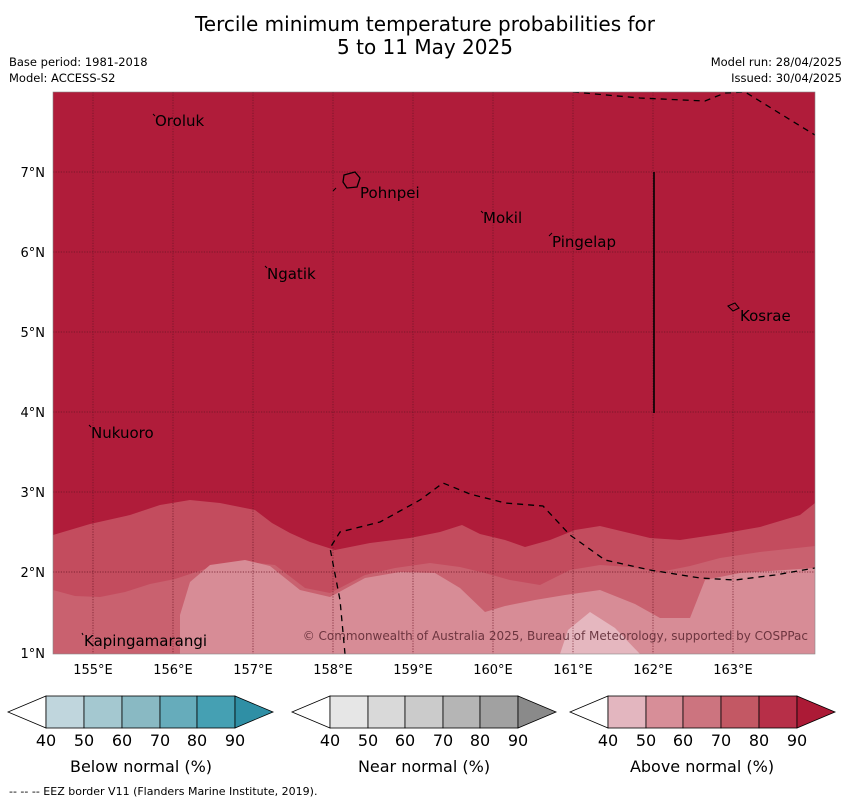 Image resolution: width=850 pixels, height=804 pixels. What do you see at coordinates (141, 766) in the screenshot?
I see `colorbar-below-label: Below normal (%)` at bounding box center [141, 766].